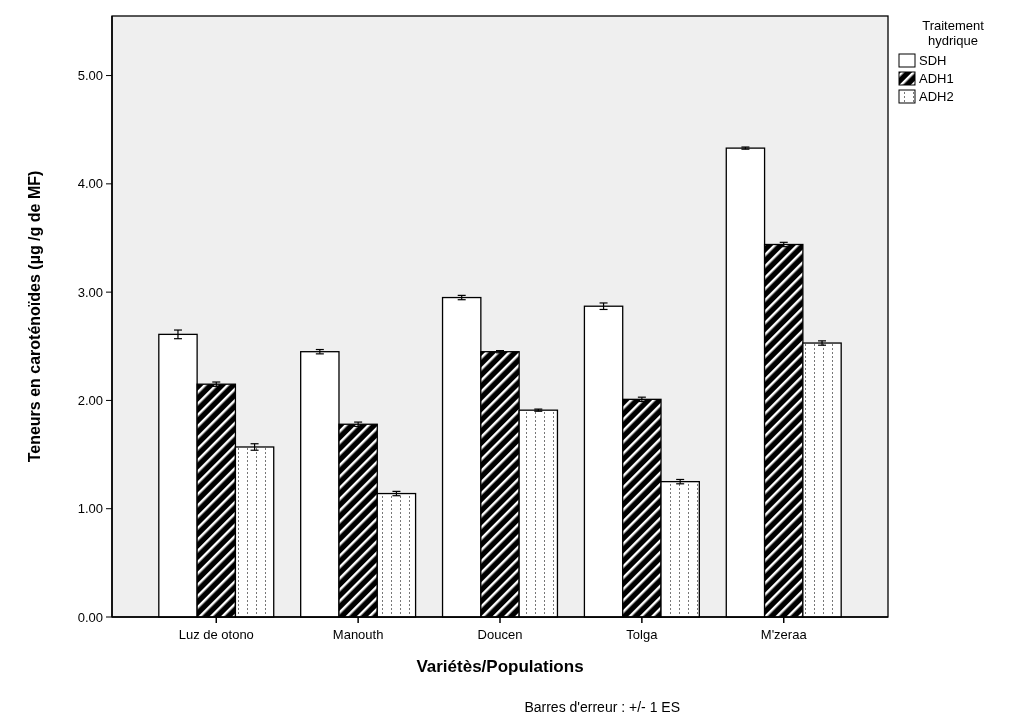  I want to click on text: Barres d'erreur : +/- 1 ES, so click(602, 707).